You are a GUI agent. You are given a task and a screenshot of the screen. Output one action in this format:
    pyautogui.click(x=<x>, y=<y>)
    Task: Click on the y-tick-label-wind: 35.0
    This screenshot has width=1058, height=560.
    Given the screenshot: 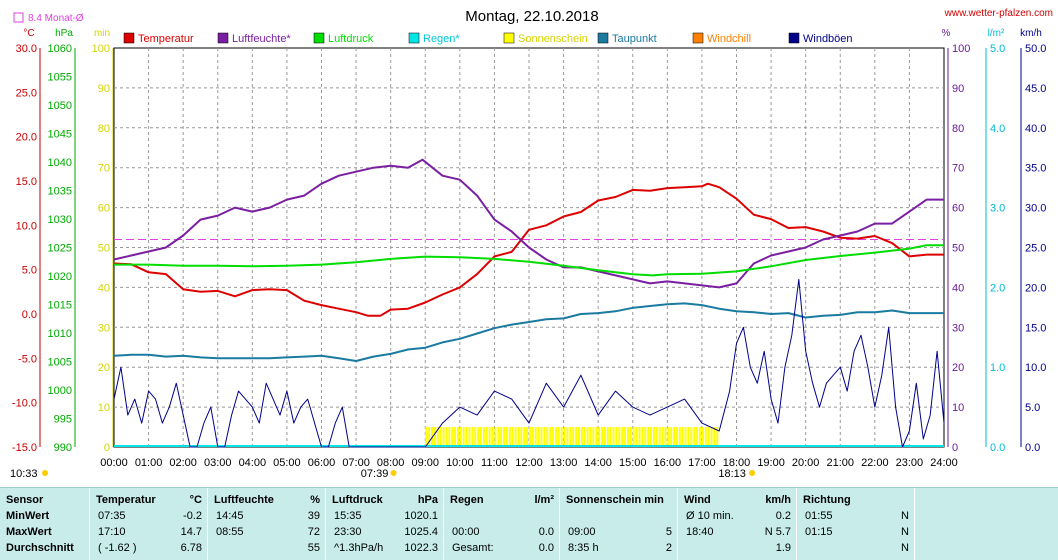 What is the action you would take?
    pyautogui.click(x=1035, y=169)
    